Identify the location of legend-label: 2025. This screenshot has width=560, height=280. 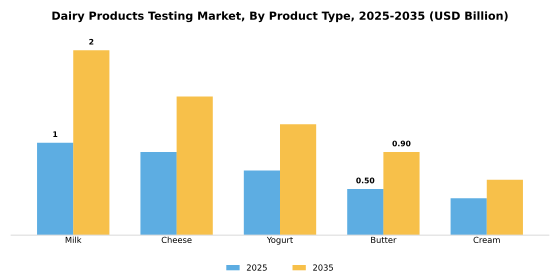
(256, 267).